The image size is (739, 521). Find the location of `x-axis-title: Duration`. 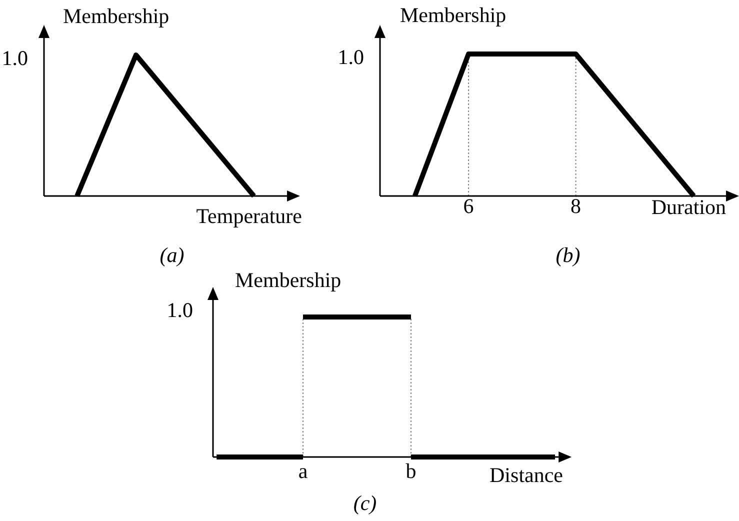

x-axis-title: Duration is located at coordinates (688, 207).